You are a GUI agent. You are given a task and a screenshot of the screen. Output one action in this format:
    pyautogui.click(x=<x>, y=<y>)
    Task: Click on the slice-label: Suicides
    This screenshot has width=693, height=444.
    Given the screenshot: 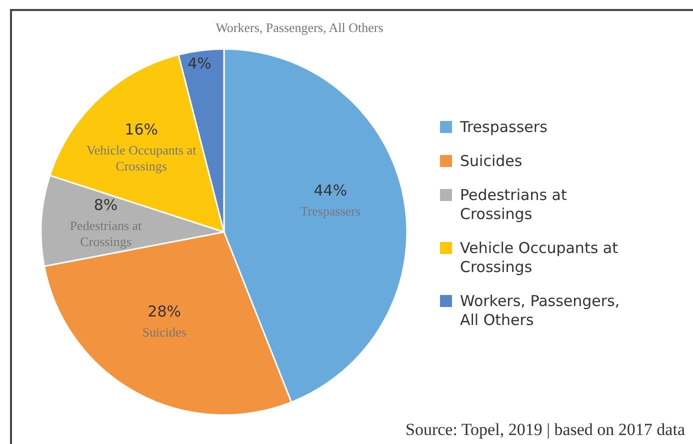 What is the action you would take?
    pyautogui.click(x=164, y=332)
    